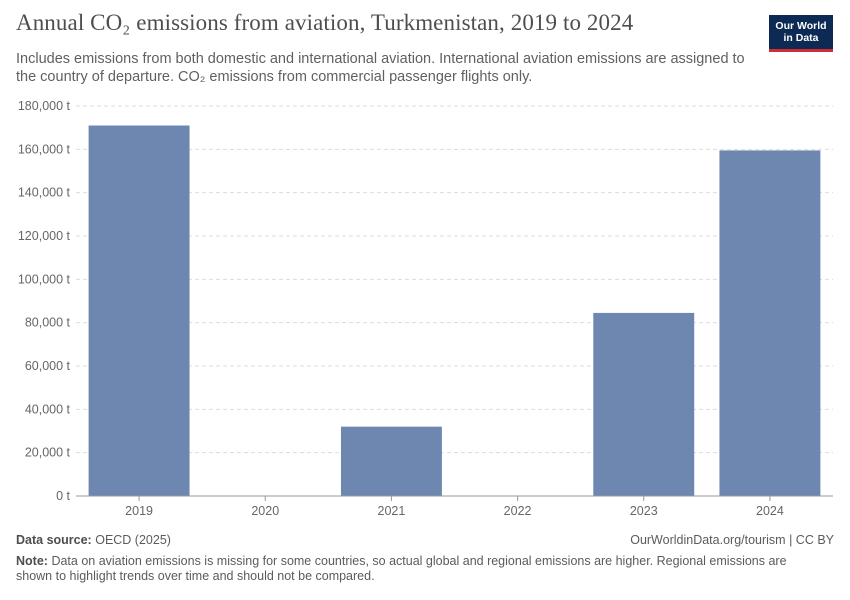 This screenshot has width=850, height=600. Describe the element at coordinates (32, 561) in the screenshot. I see `note-label: Note:` at that location.